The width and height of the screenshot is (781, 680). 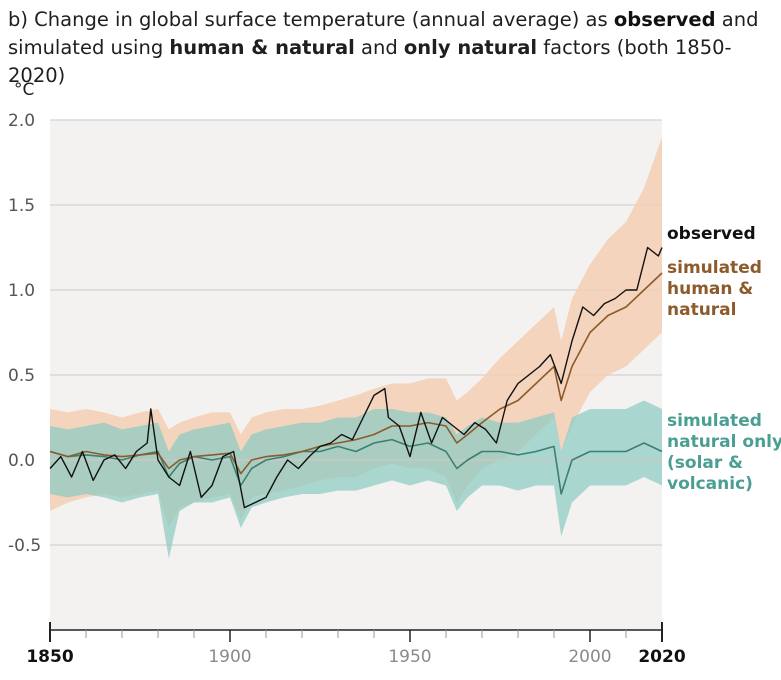 I want to click on title-only-natural: only natural, so click(x=470, y=47).